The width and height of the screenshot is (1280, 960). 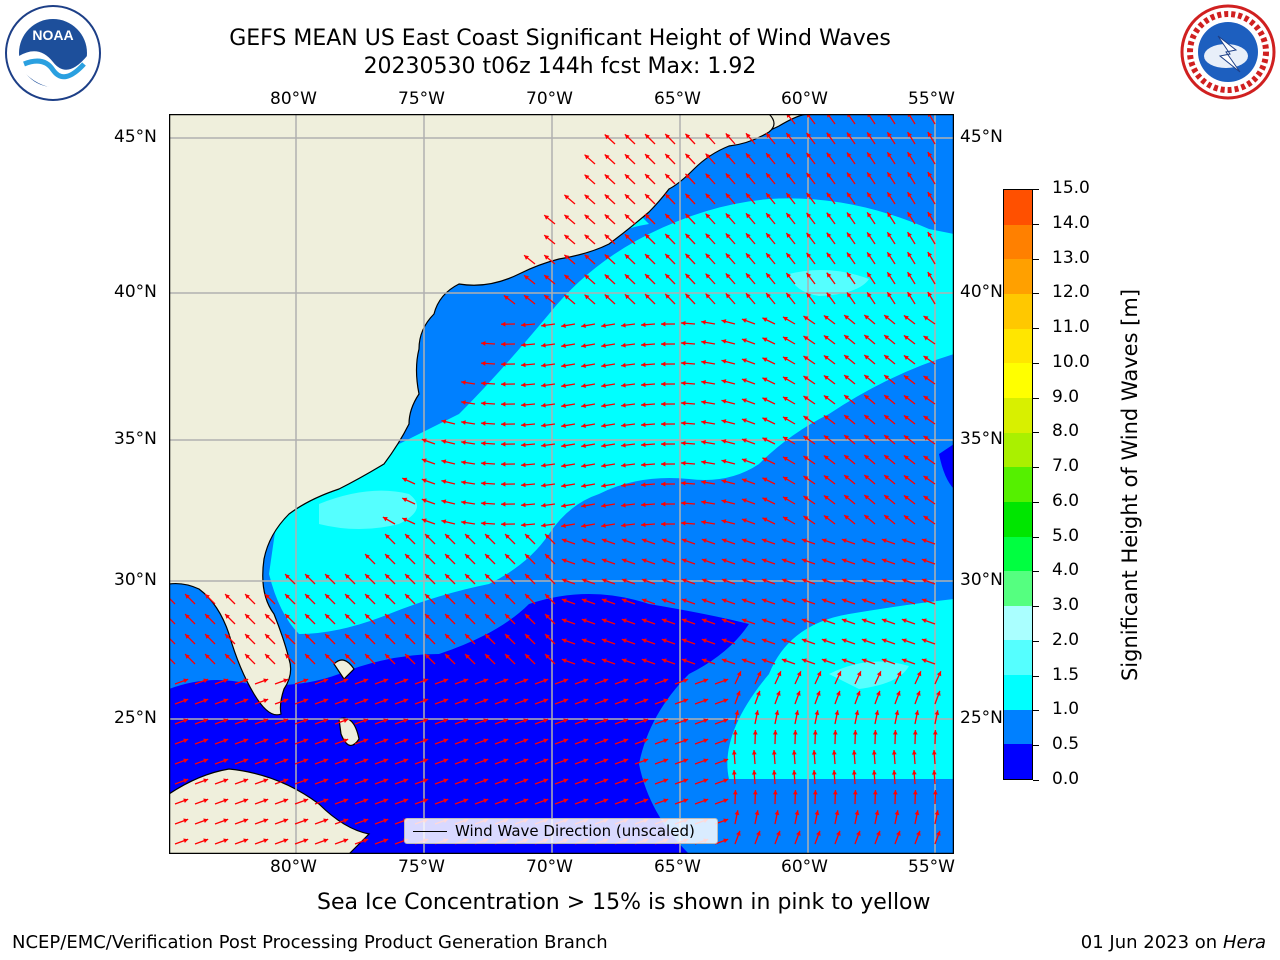 I want to click on colorbar-segment, so click(x=1018, y=727).